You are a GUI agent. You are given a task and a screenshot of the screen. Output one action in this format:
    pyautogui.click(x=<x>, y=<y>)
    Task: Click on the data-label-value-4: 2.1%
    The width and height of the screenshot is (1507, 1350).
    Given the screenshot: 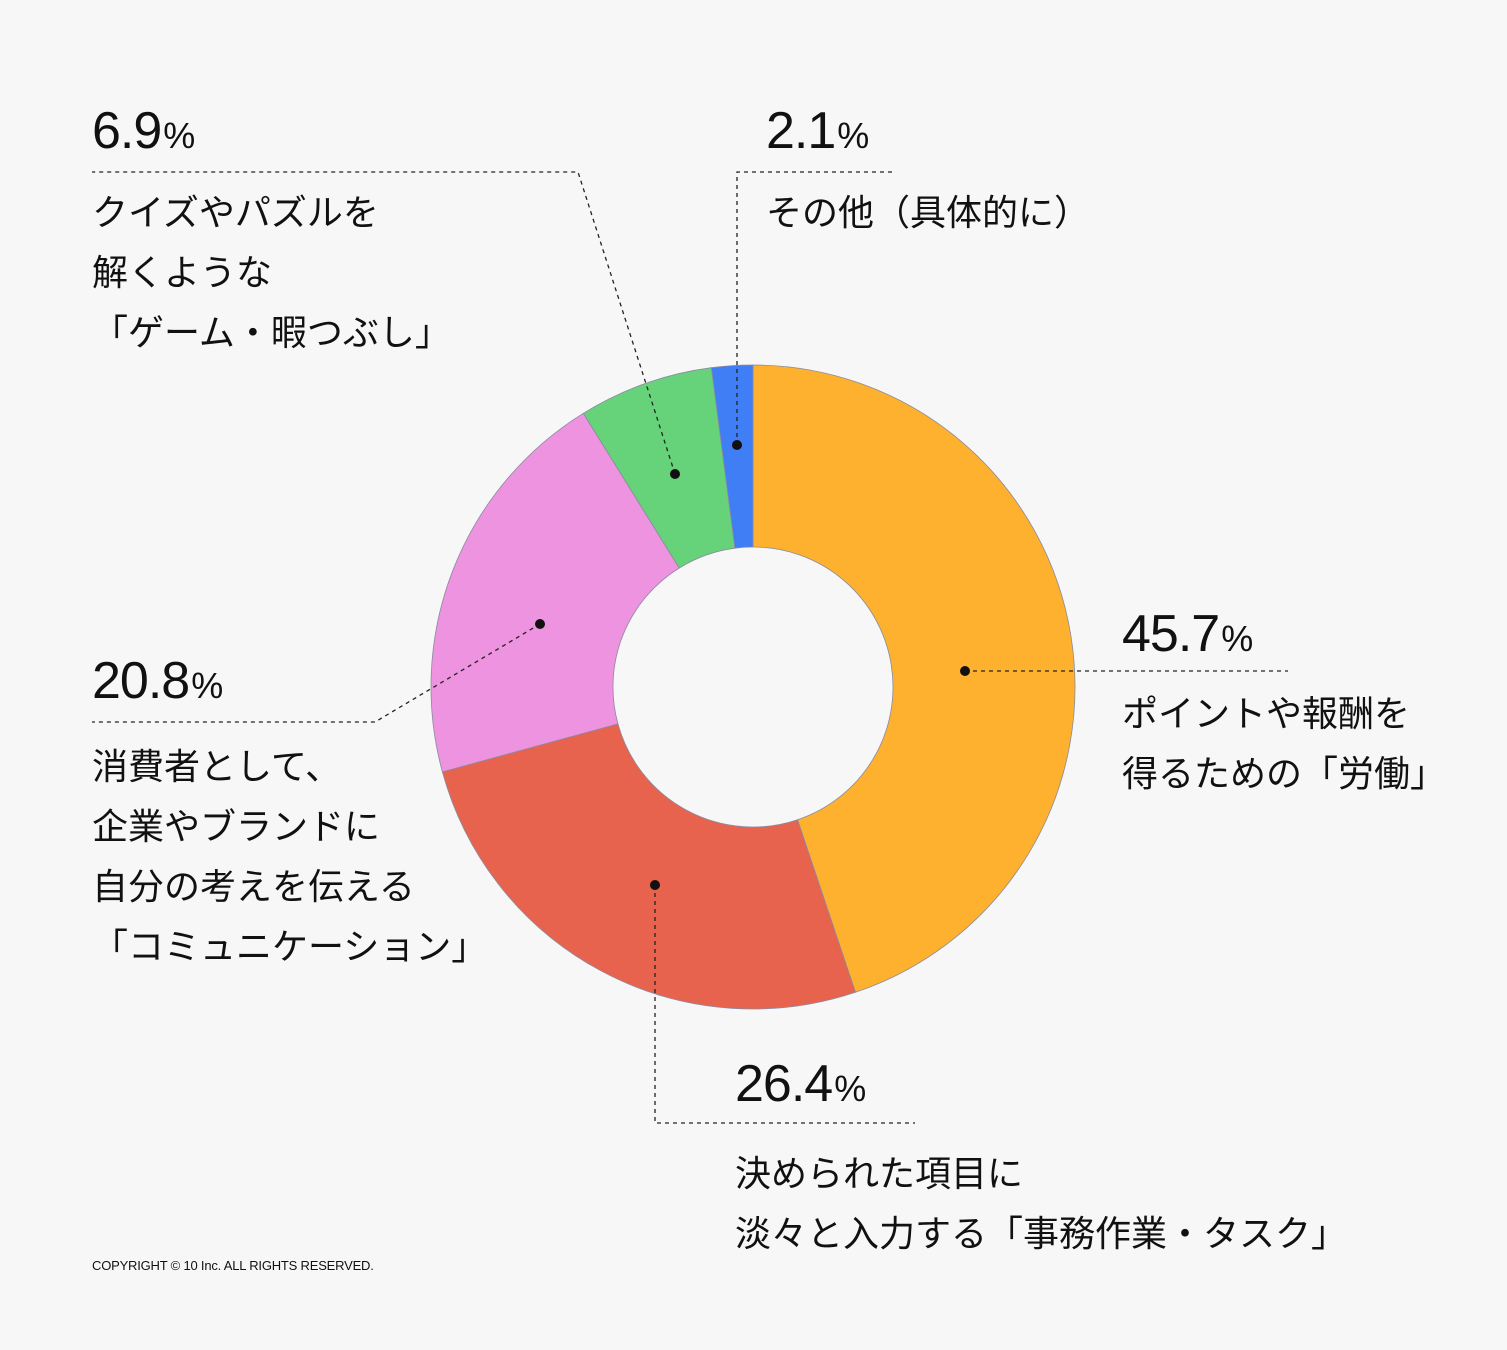 What is the action you would take?
    pyautogui.click(x=817, y=131)
    